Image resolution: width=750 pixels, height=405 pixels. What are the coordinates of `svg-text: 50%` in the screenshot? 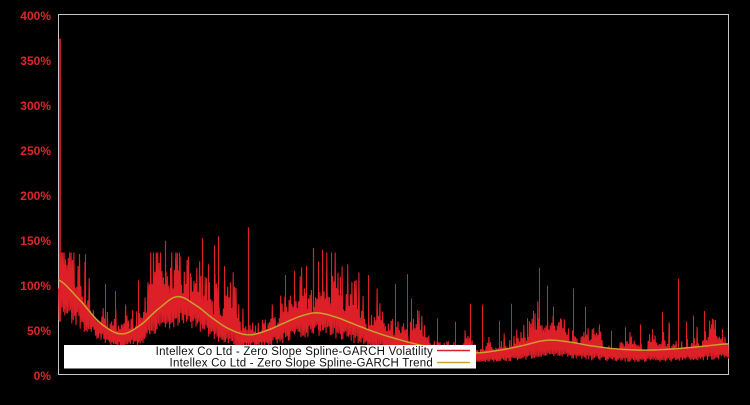 It's located at (39, 331).